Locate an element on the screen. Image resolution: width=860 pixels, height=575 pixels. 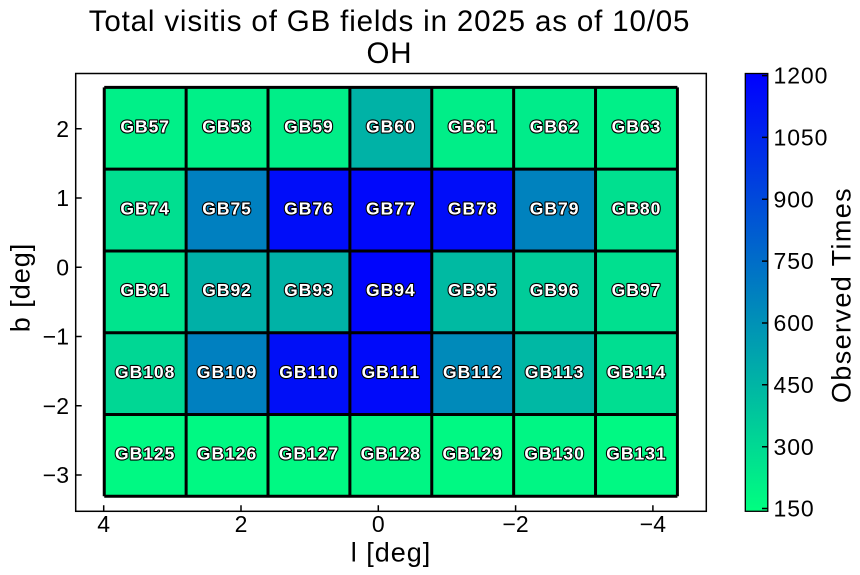
svg-text: GB108 is located at coordinates (145, 372).